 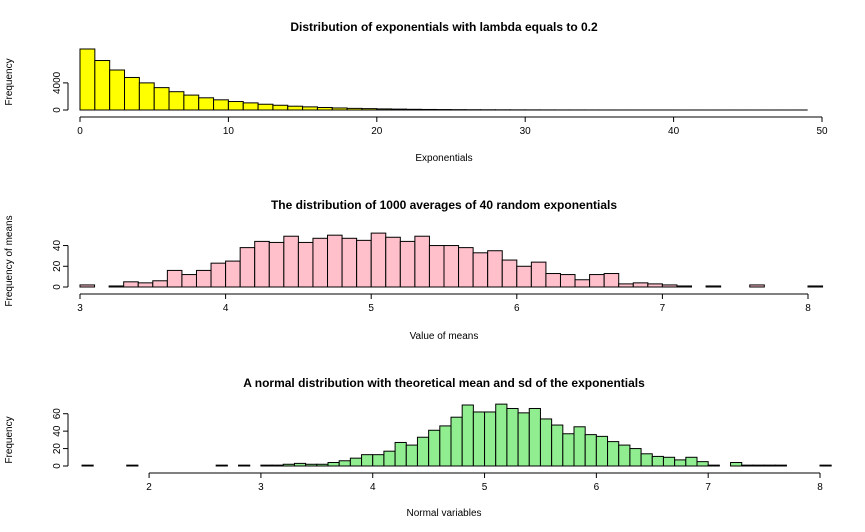 I want to click on x-tick-label: 50, so click(x=822, y=131).